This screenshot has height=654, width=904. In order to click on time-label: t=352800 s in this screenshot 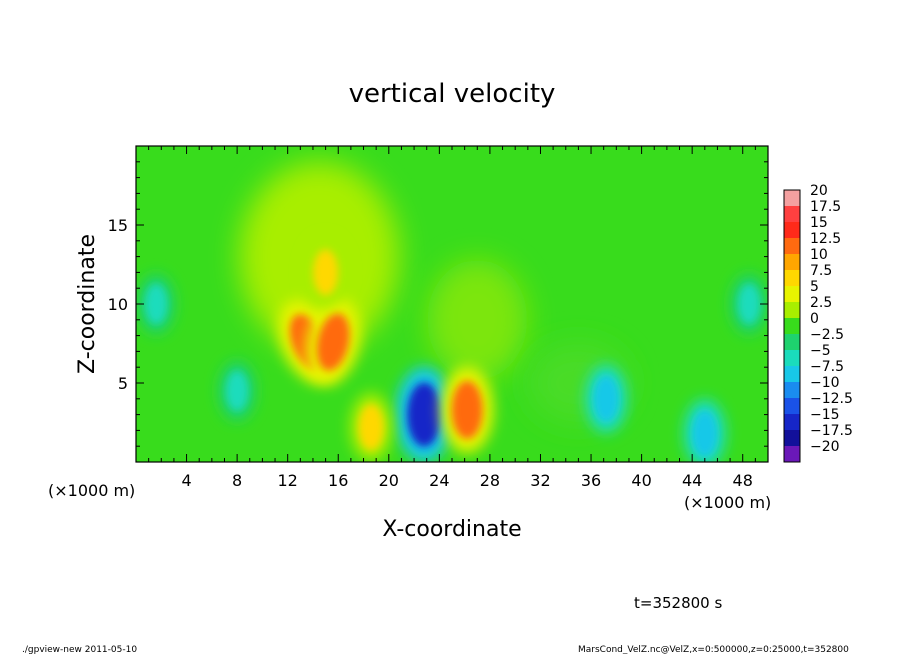, I will do `click(678, 603)`.